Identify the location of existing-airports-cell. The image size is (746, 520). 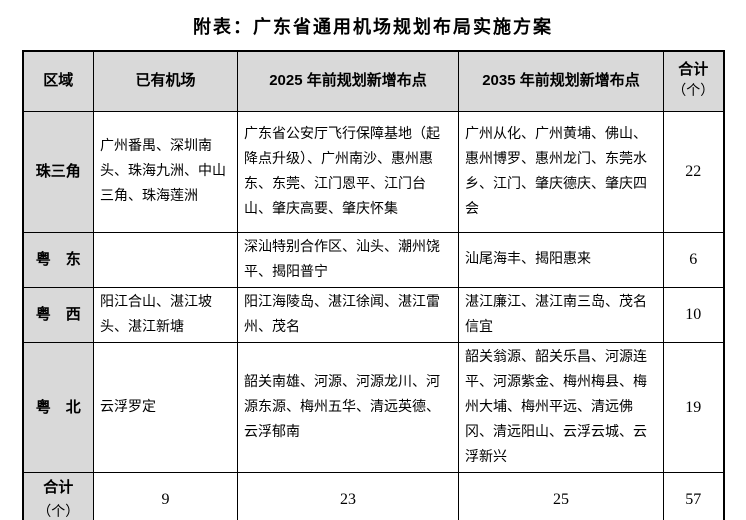
(165, 259).